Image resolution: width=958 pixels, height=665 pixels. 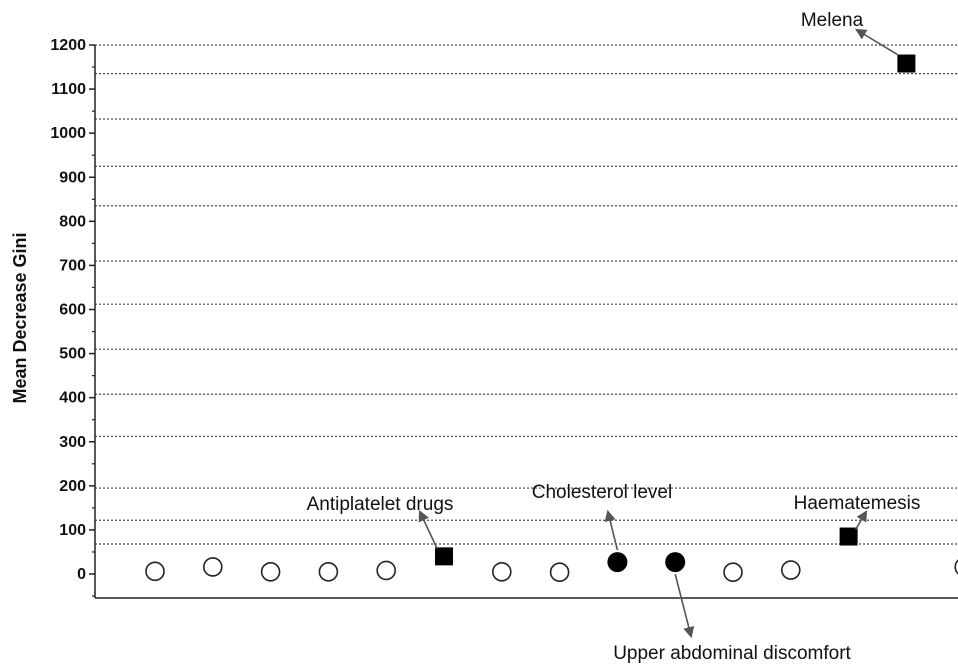 What do you see at coordinates (732, 653) in the screenshot?
I see `annotation-label: Upper abdominal discomfort` at bounding box center [732, 653].